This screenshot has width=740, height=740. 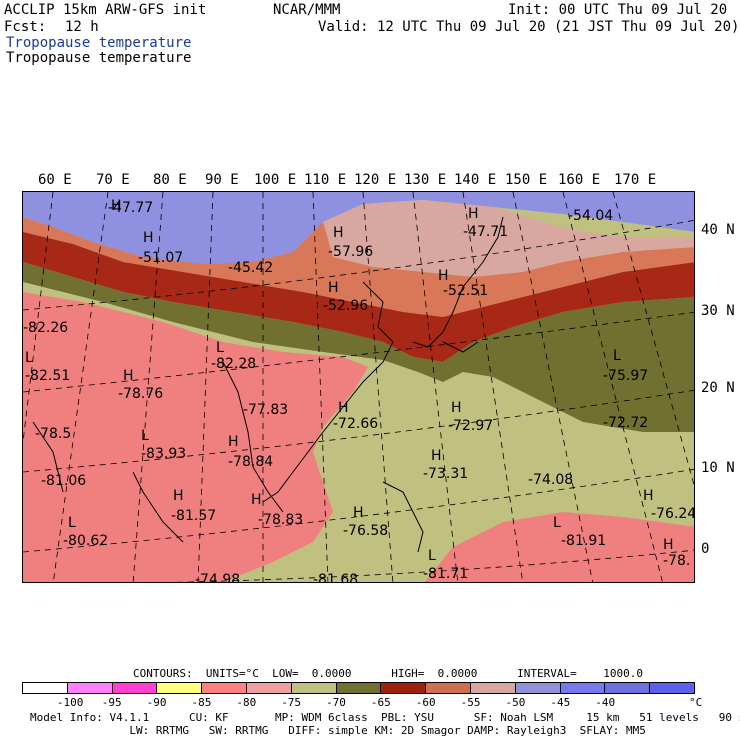 I want to click on label-value: -81.68, so click(x=335, y=577).